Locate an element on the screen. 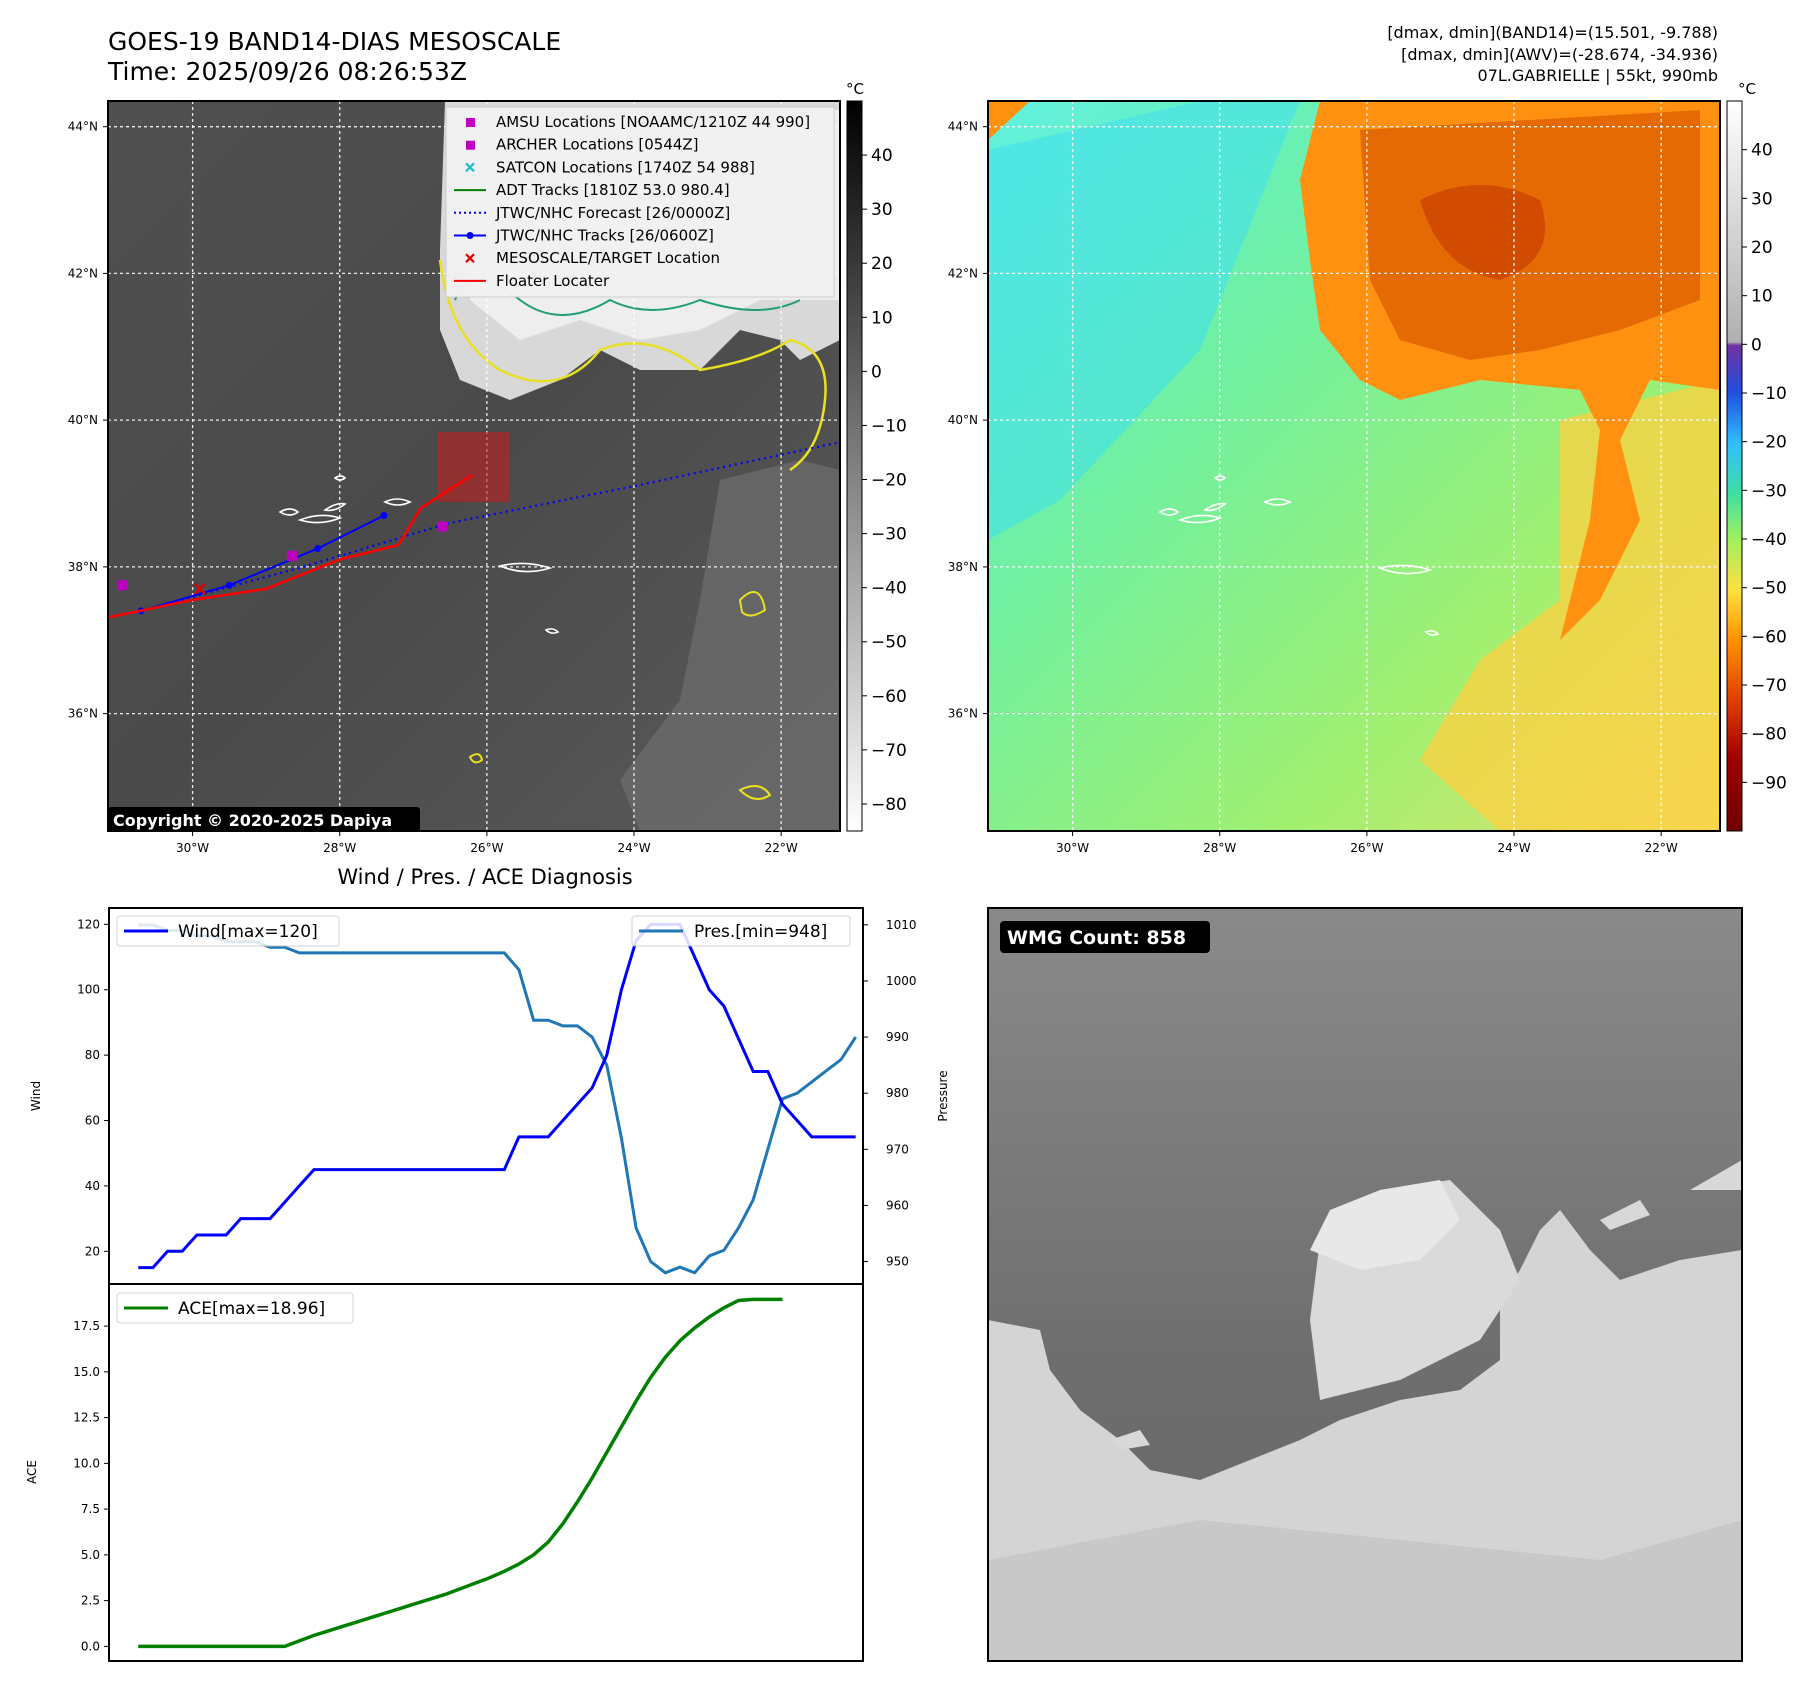 The height and width of the screenshot is (1690, 1801). colorbar-tick-label: −40 is located at coordinates (1769, 540).